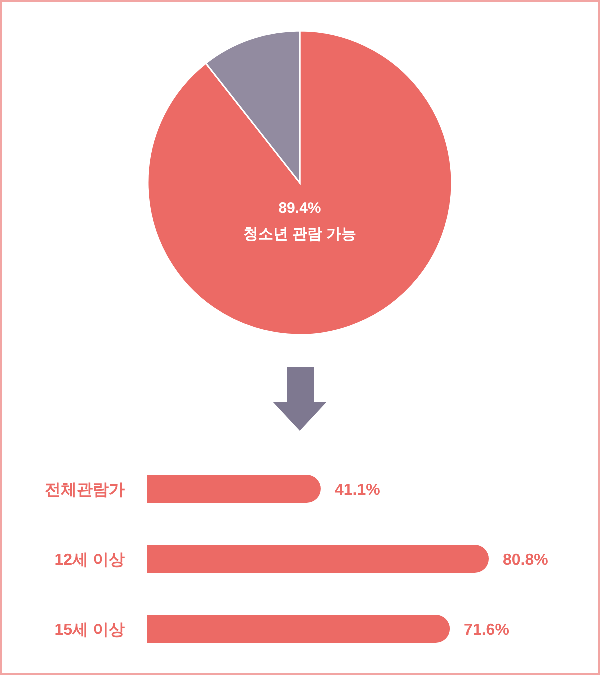 The width and height of the screenshot is (600, 675). Describe the element at coordinates (525, 560) in the screenshot. I see `data-label: 80.8%` at that location.